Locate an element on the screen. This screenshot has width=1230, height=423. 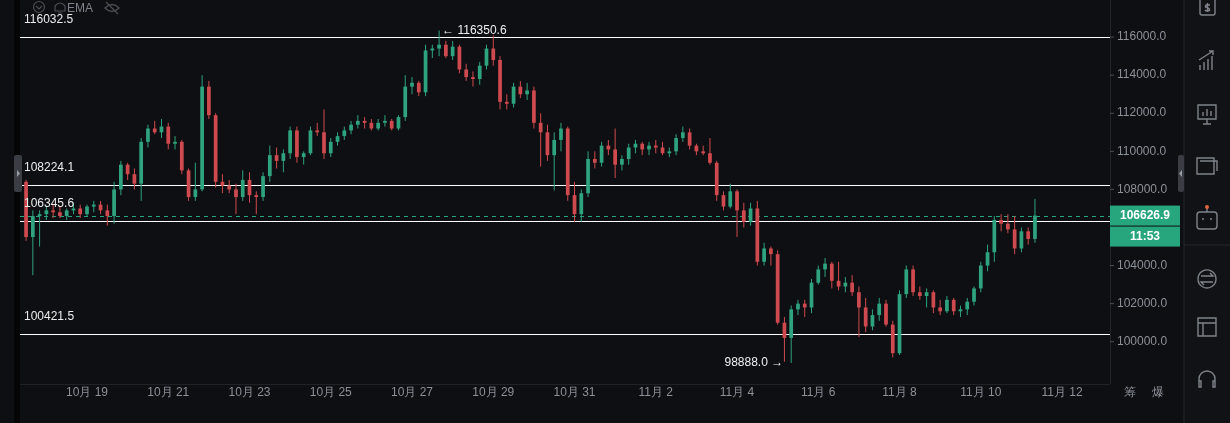
x-tick-label: 11月 8 is located at coordinates (900, 392).